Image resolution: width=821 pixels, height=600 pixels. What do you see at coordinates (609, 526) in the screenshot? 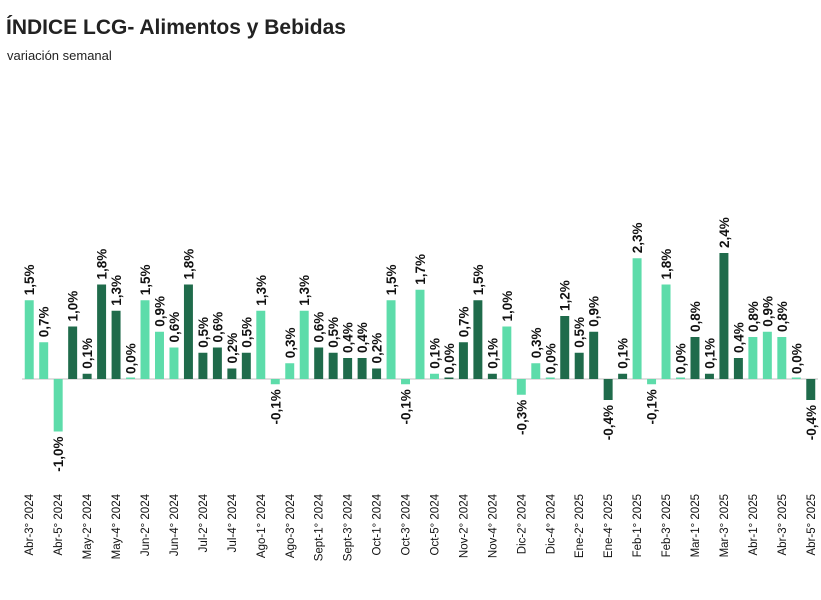
I see `x-tick-label: Ene-4° 2025` at bounding box center [609, 526].